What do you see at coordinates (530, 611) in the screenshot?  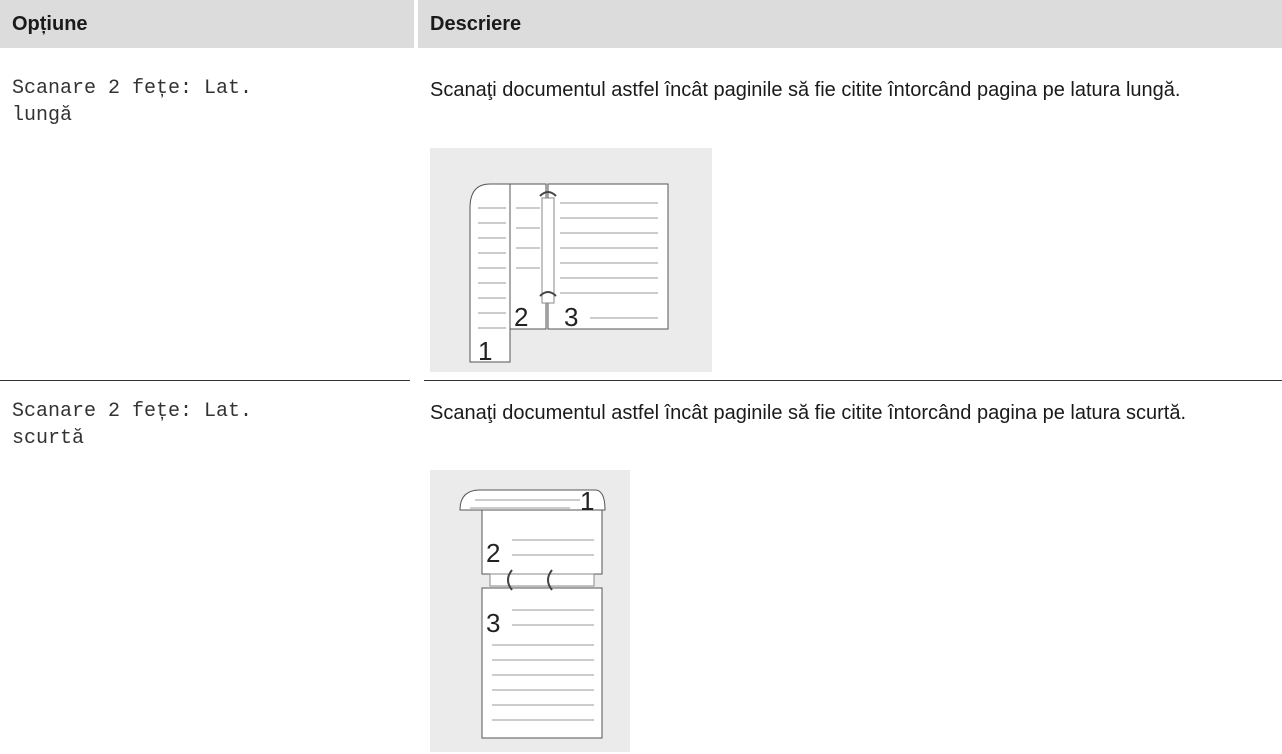 I see `short-edge-figure: 1 2 3` at bounding box center [530, 611].